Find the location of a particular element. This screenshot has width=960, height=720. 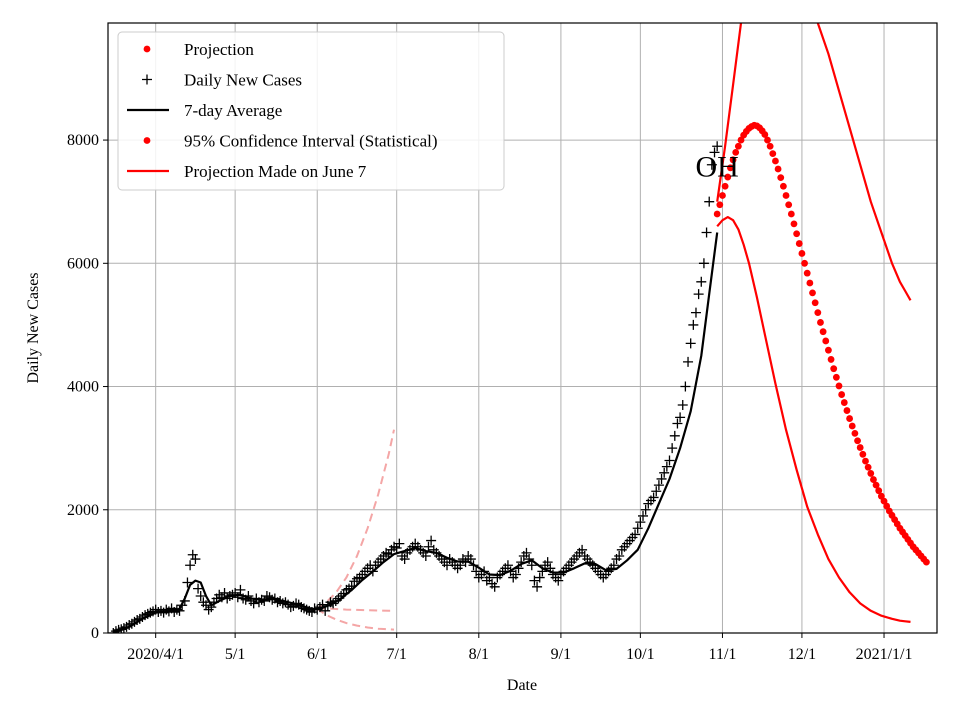

series-projection is located at coordinates (821, 343).